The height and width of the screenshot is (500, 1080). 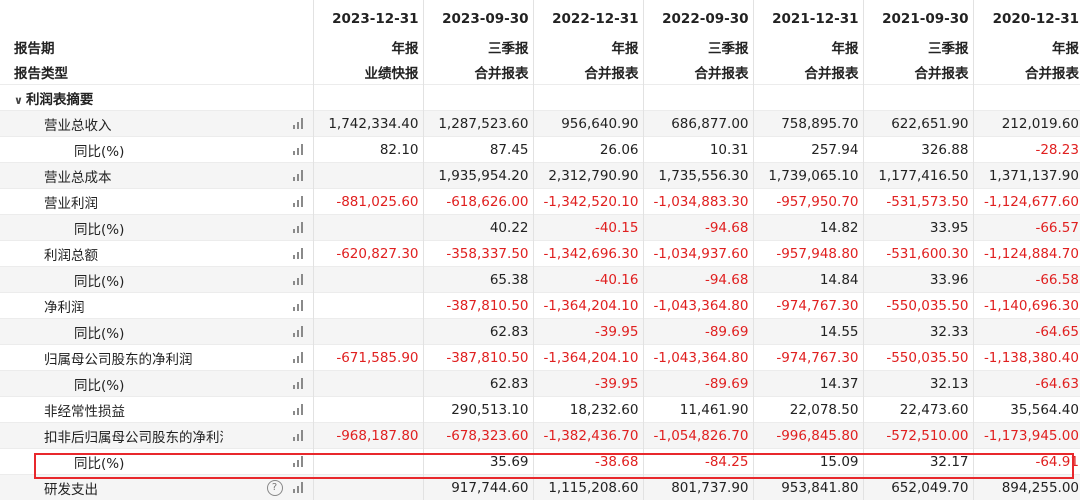 What do you see at coordinates (18, 100) in the screenshot?
I see `chevron-down-icon: ∨` at bounding box center [18, 100].